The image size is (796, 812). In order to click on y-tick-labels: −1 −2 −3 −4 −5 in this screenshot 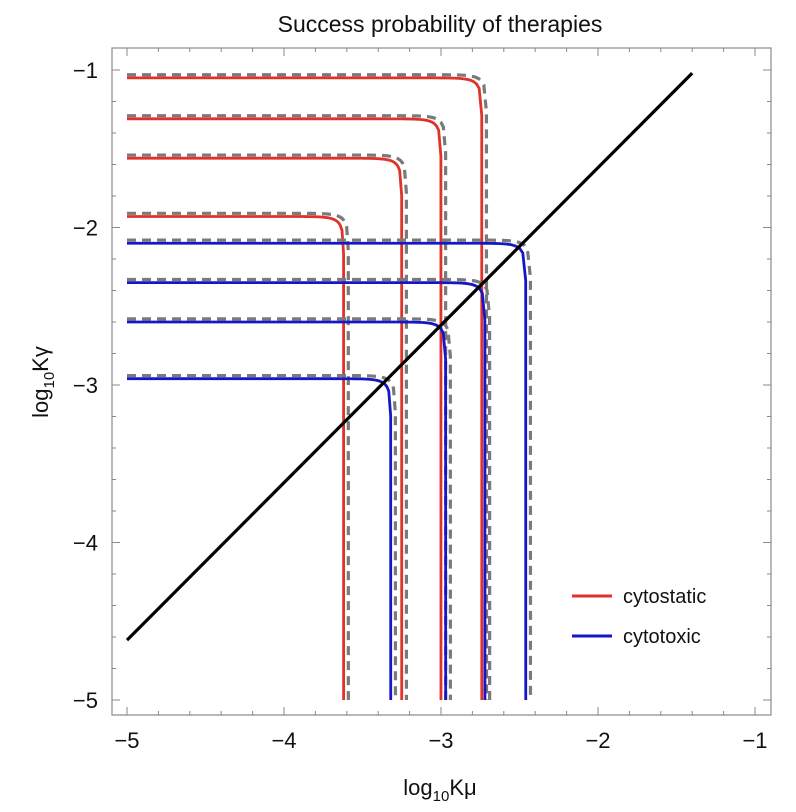, I will do `click(85, 385)`.